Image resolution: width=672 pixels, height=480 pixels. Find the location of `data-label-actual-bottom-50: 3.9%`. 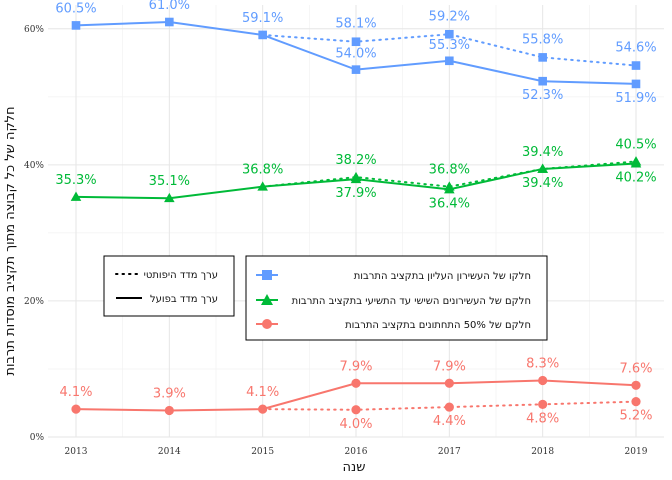

data-label-actual-bottom-50: 3.9% is located at coordinates (169, 393).